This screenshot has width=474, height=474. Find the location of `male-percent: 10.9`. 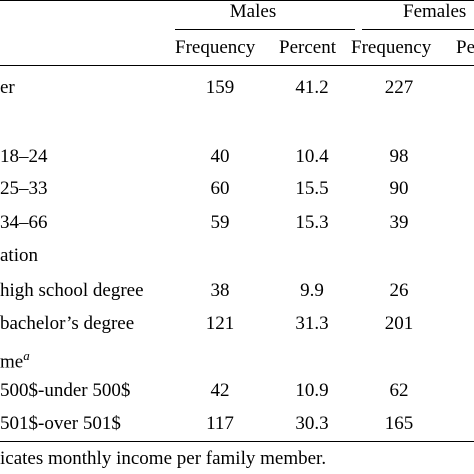

male-percent: 10.9 is located at coordinates (312, 390).